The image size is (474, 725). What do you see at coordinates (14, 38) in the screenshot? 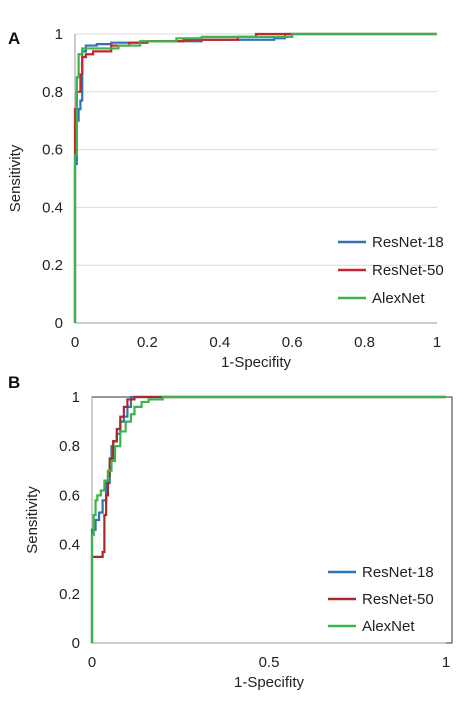
I see `panel-label: A` at bounding box center [14, 38].